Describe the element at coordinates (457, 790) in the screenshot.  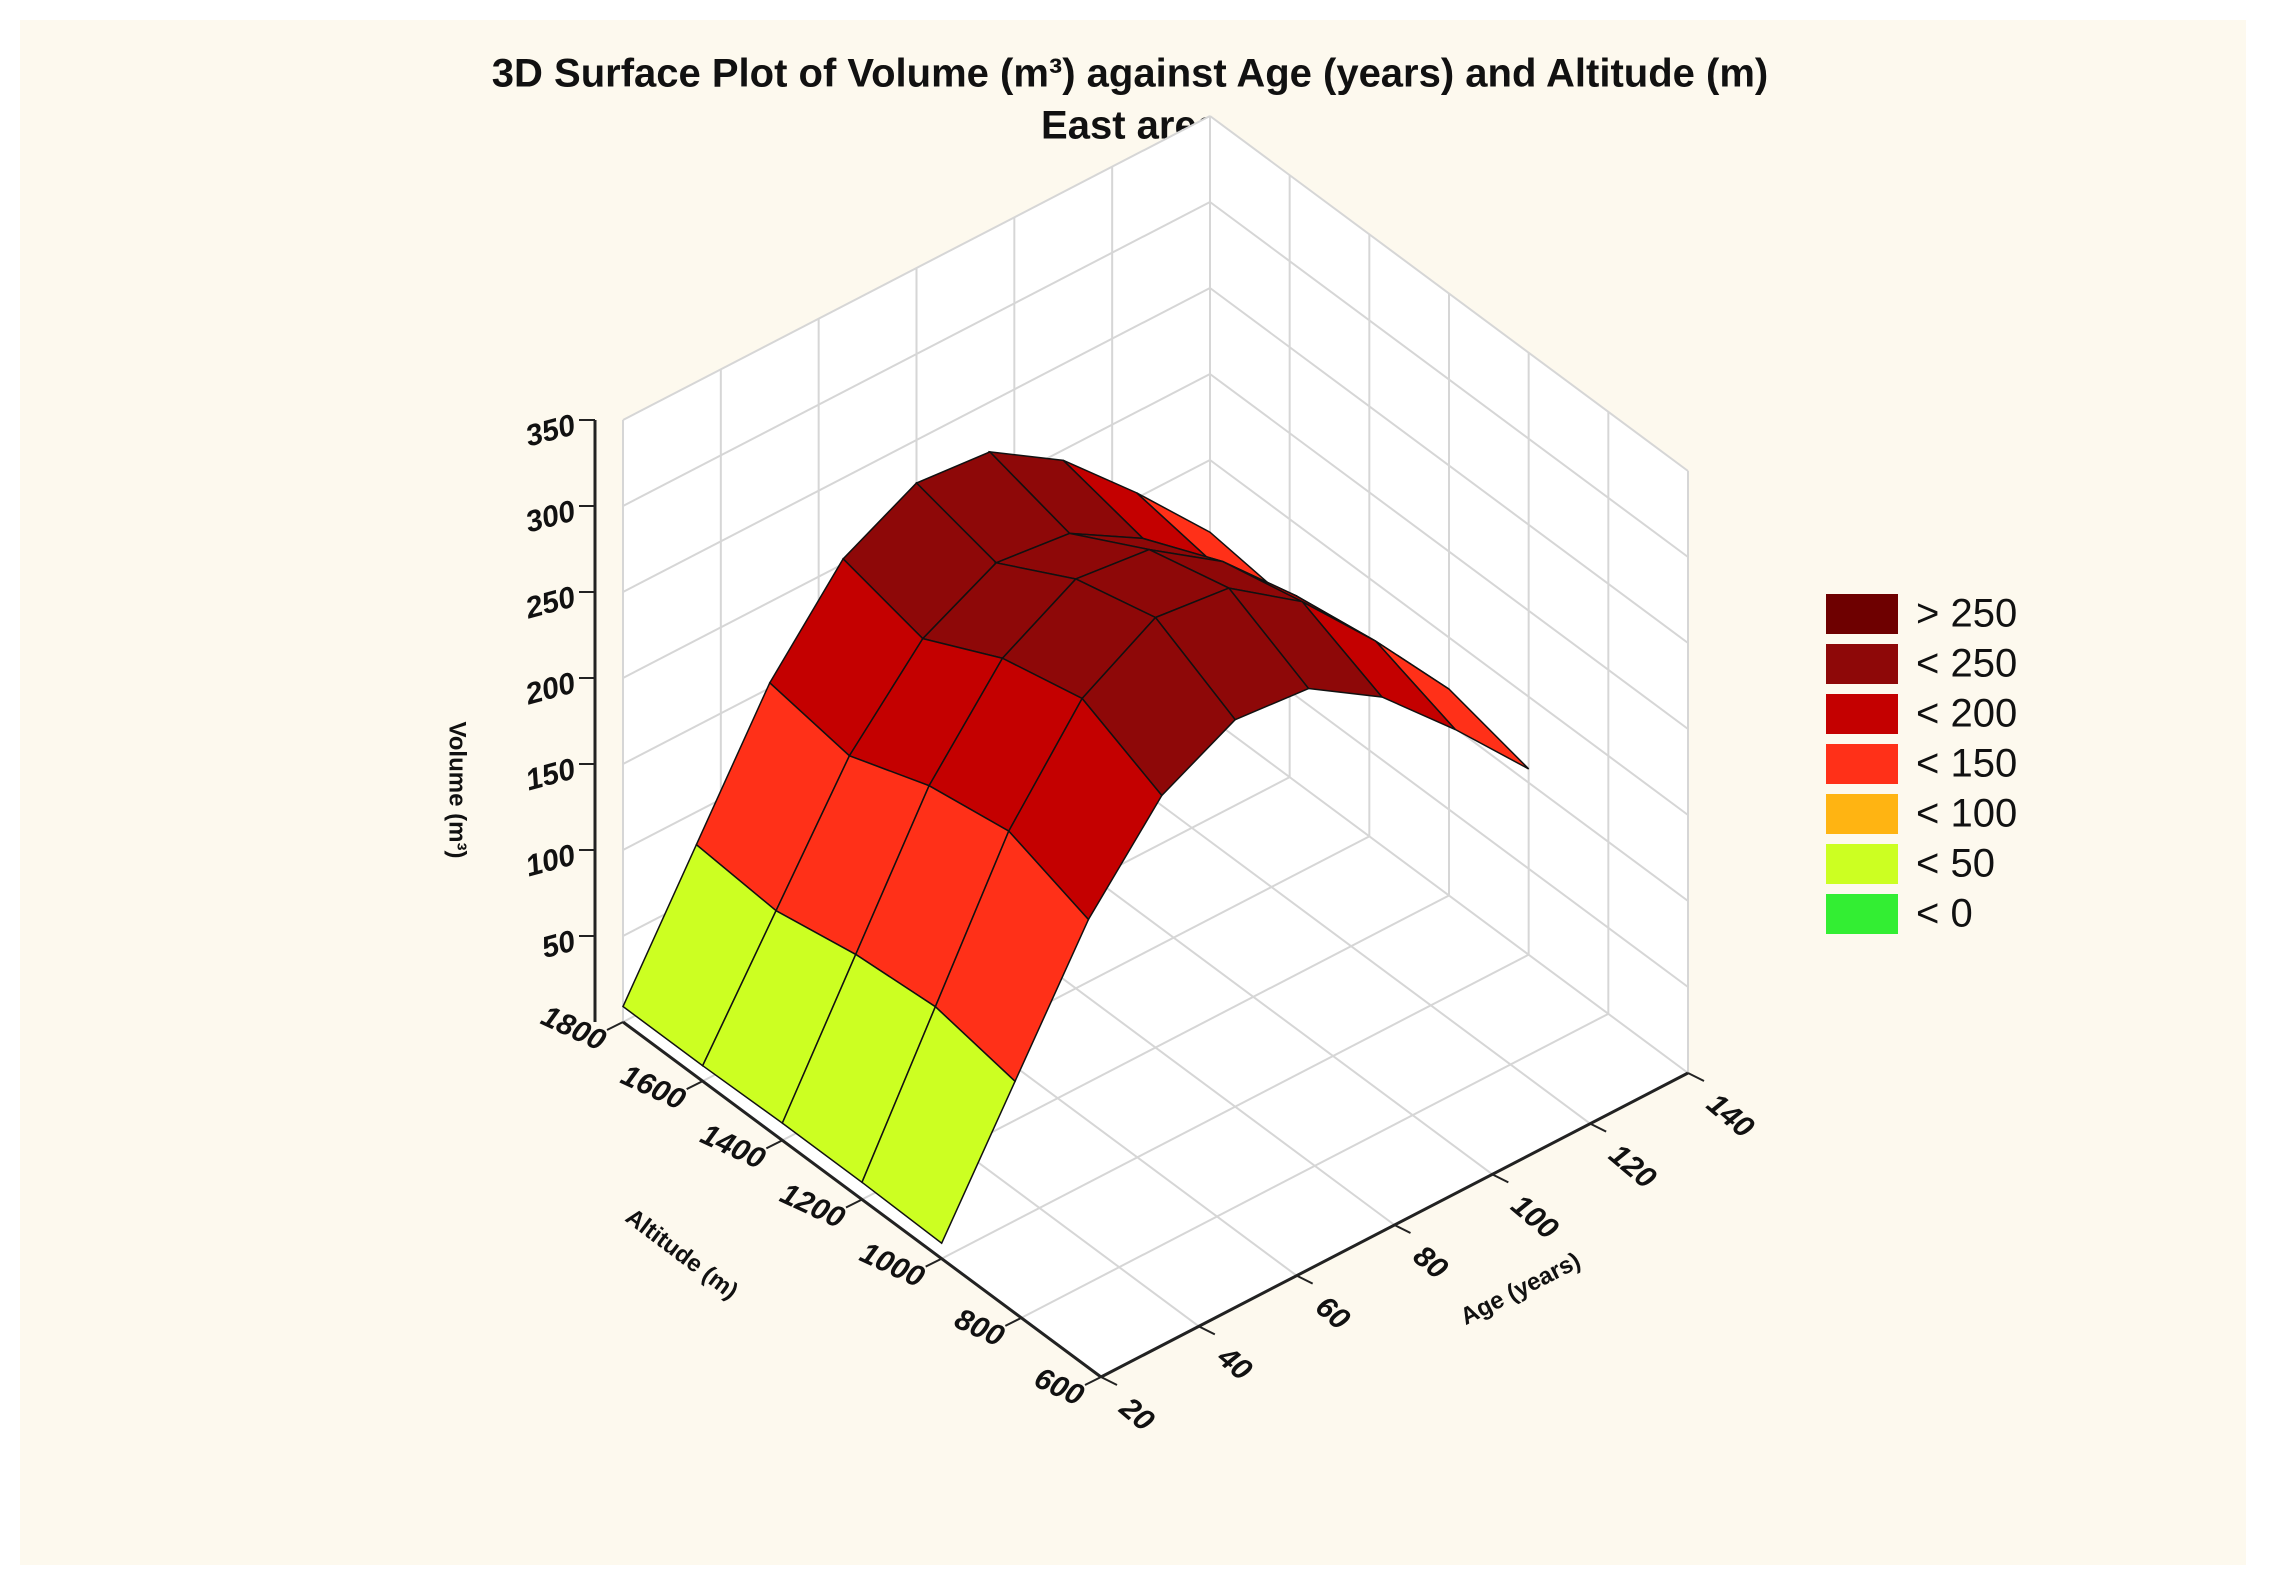
I see `z-axis-title: Volume (m³)` at that location.